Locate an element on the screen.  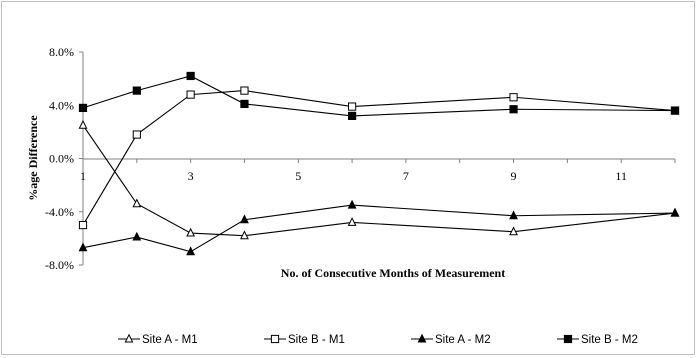
y-tick-label: -4.0% is located at coordinates (59, 212).